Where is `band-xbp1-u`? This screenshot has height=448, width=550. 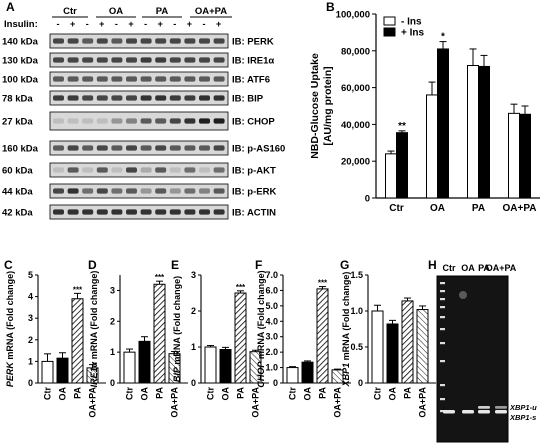
band-xbp1-u is located at coordinates (449, 412).